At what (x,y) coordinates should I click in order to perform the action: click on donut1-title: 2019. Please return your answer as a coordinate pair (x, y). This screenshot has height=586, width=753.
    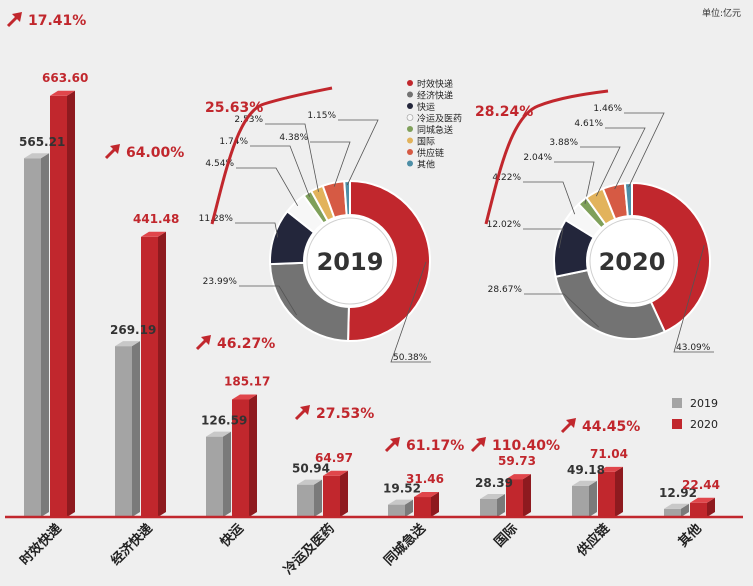
    Looking at the image, I should click on (350, 262).